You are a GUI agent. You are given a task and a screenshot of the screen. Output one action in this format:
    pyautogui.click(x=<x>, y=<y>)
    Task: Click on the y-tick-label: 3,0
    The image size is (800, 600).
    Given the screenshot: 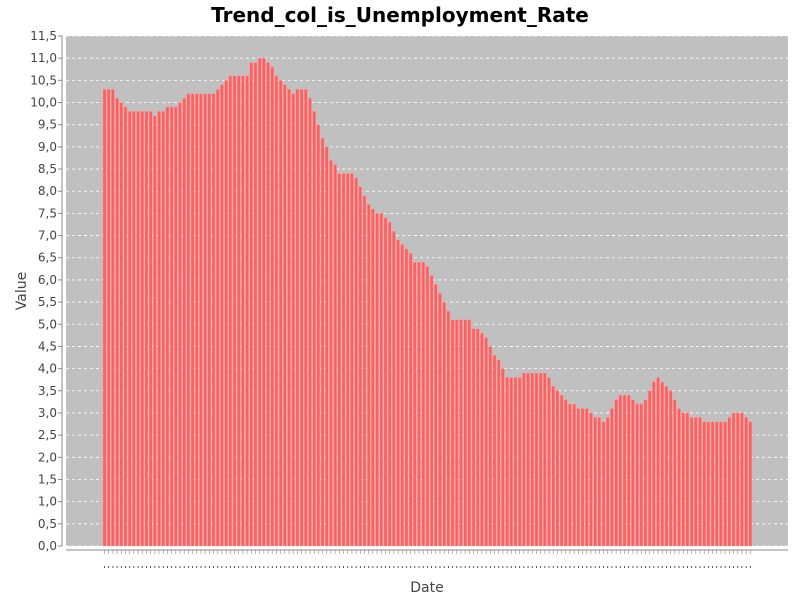 What is the action you would take?
    pyautogui.click(x=47, y=413)
    